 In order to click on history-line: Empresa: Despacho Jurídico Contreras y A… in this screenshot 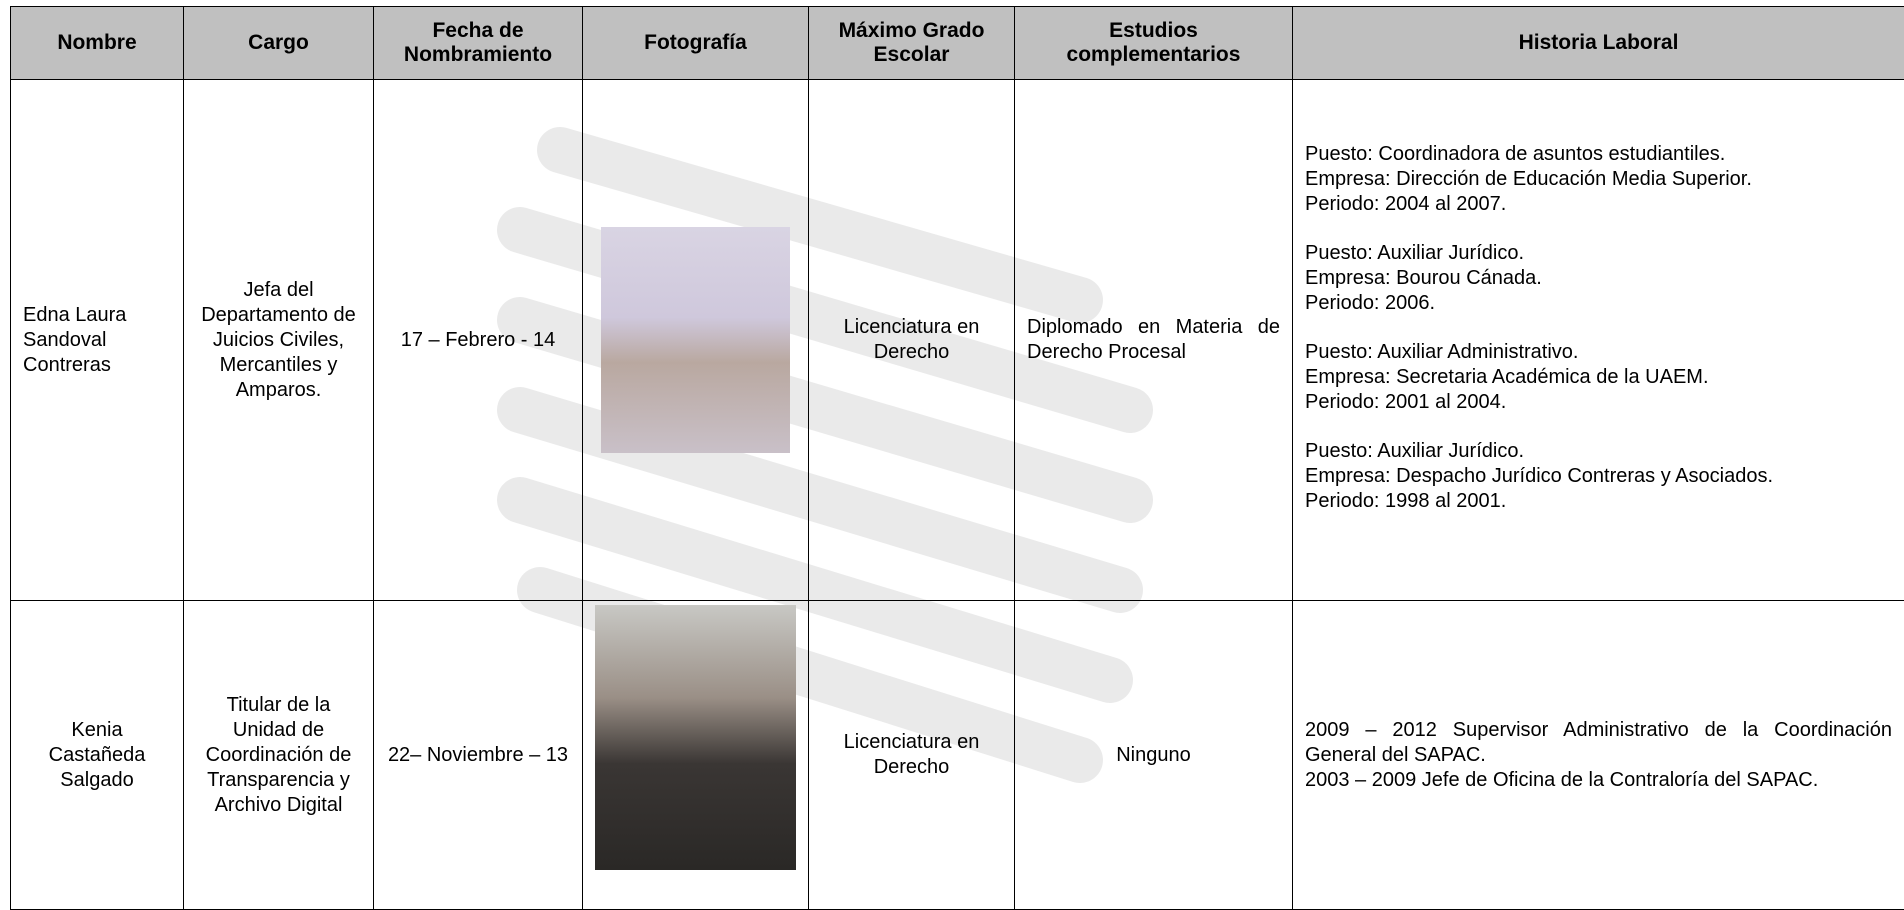, I will do `click(1539, 476)`.